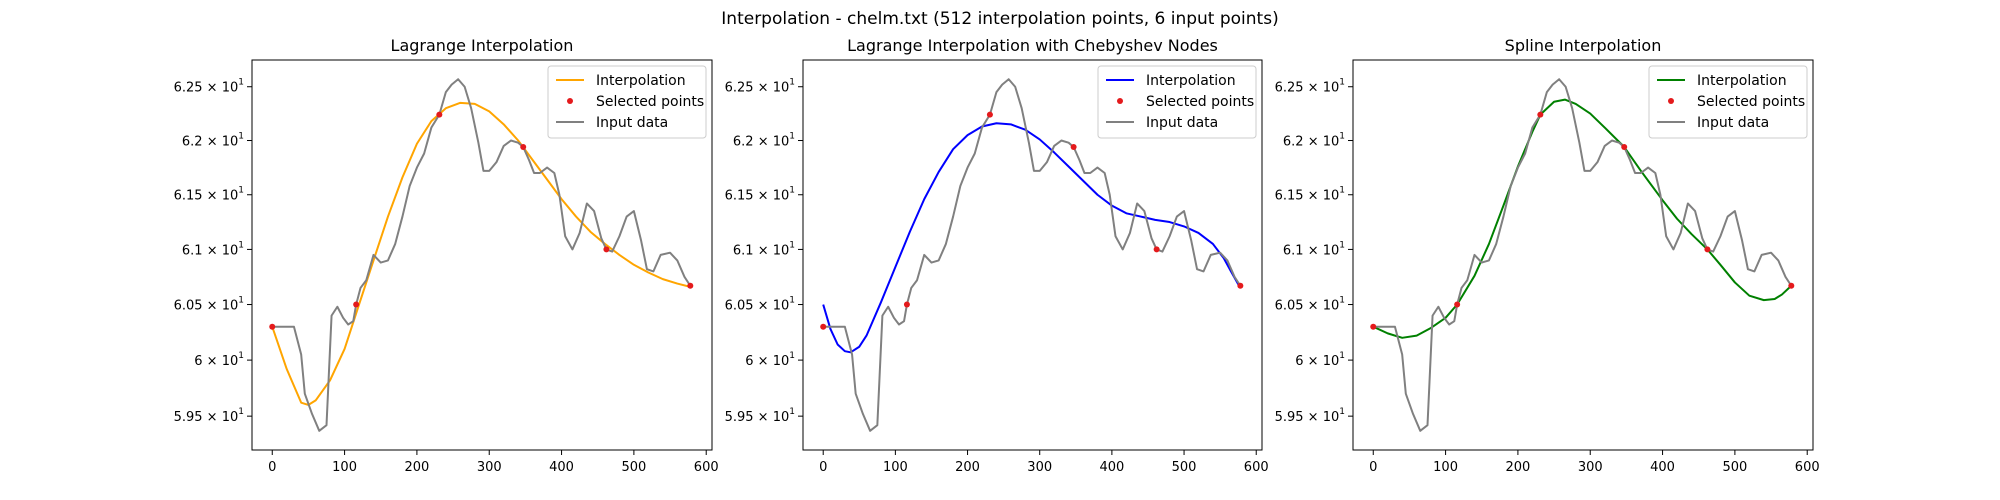 Image resolution: width=2000 pixels, height=500 pixels. What do you see at coordinates (482, 45) in the screenshot?
I see `subplot-title: Lagrange Interpolation` at bounding box center [482, 45].